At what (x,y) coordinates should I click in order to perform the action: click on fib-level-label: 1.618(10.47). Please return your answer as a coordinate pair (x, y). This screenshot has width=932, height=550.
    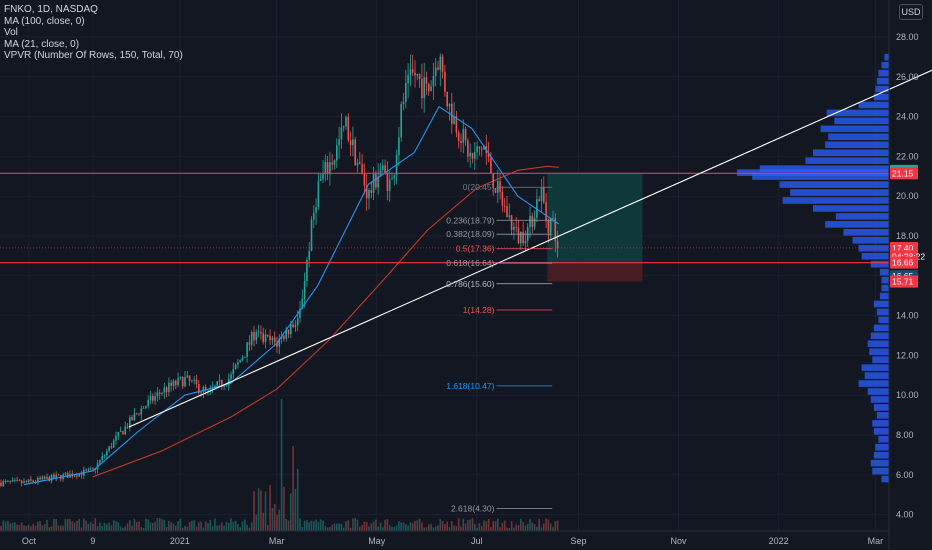
    Looking at the image, I should click on (470, 386).